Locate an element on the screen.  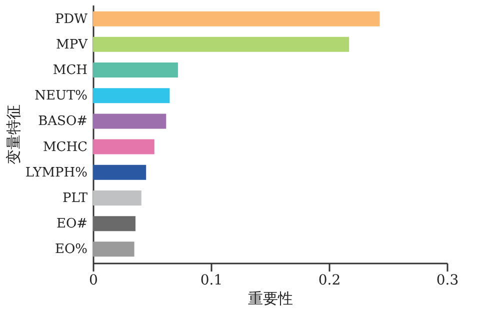
y-tick-label: MCH is located at coordinates (70, 70).